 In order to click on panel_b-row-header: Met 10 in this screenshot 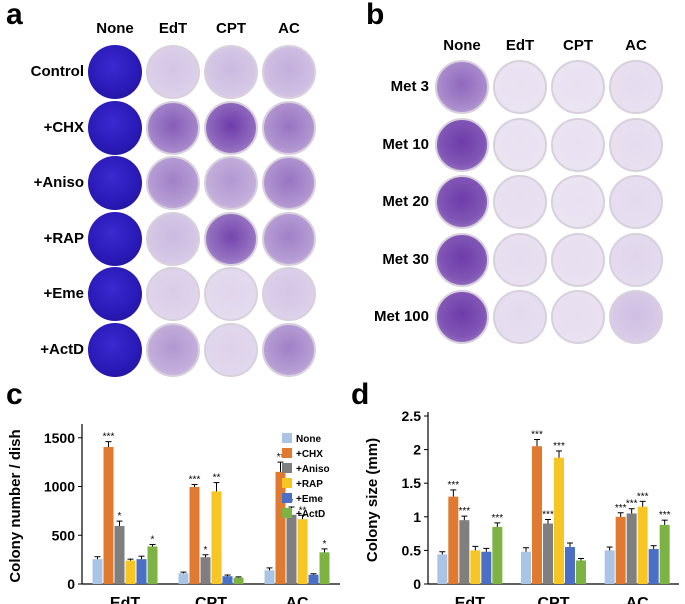, I will do `click(405, 144)`.